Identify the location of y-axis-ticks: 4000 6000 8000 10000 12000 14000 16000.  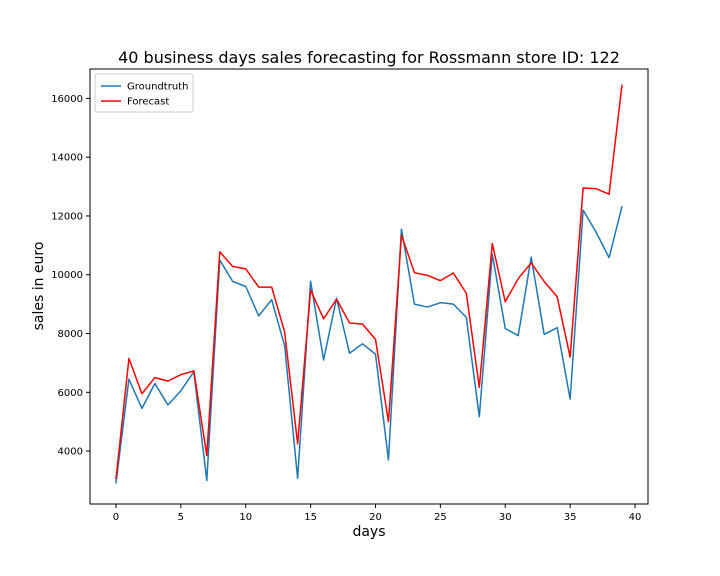
(70, 276).